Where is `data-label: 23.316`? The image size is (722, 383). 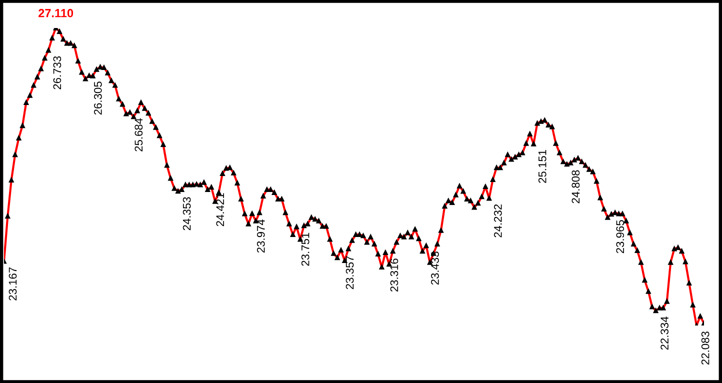 data-label: 23.316 is located at coordinates (394, 275).